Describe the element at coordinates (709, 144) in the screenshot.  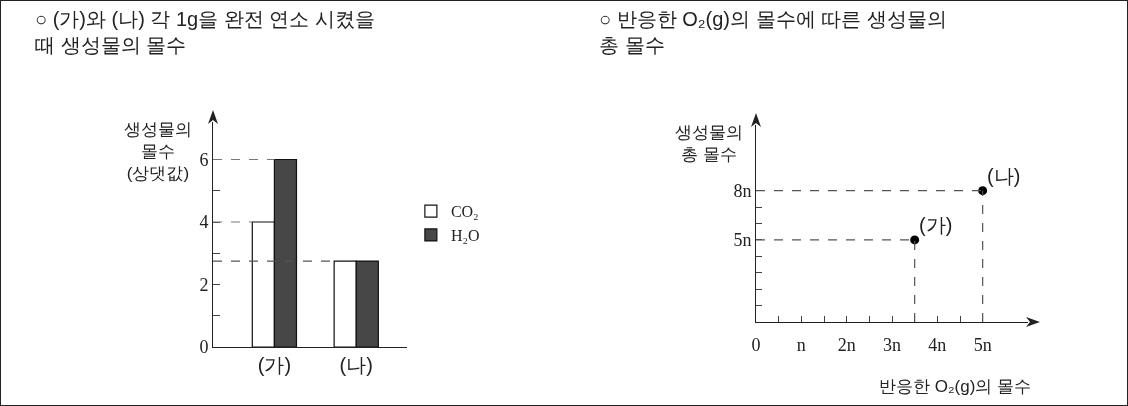
I see `y-axis-title: 생성물의 총 몰수` at that location.